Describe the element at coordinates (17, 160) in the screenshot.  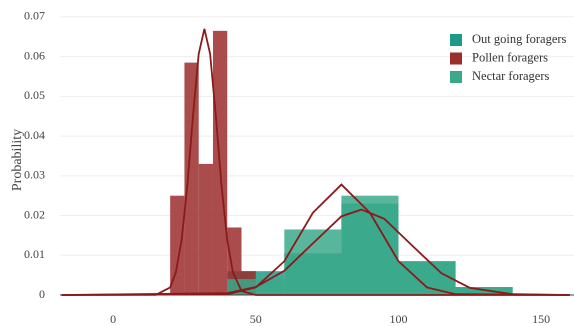
I see `y-axis-label: Probability` at that location.